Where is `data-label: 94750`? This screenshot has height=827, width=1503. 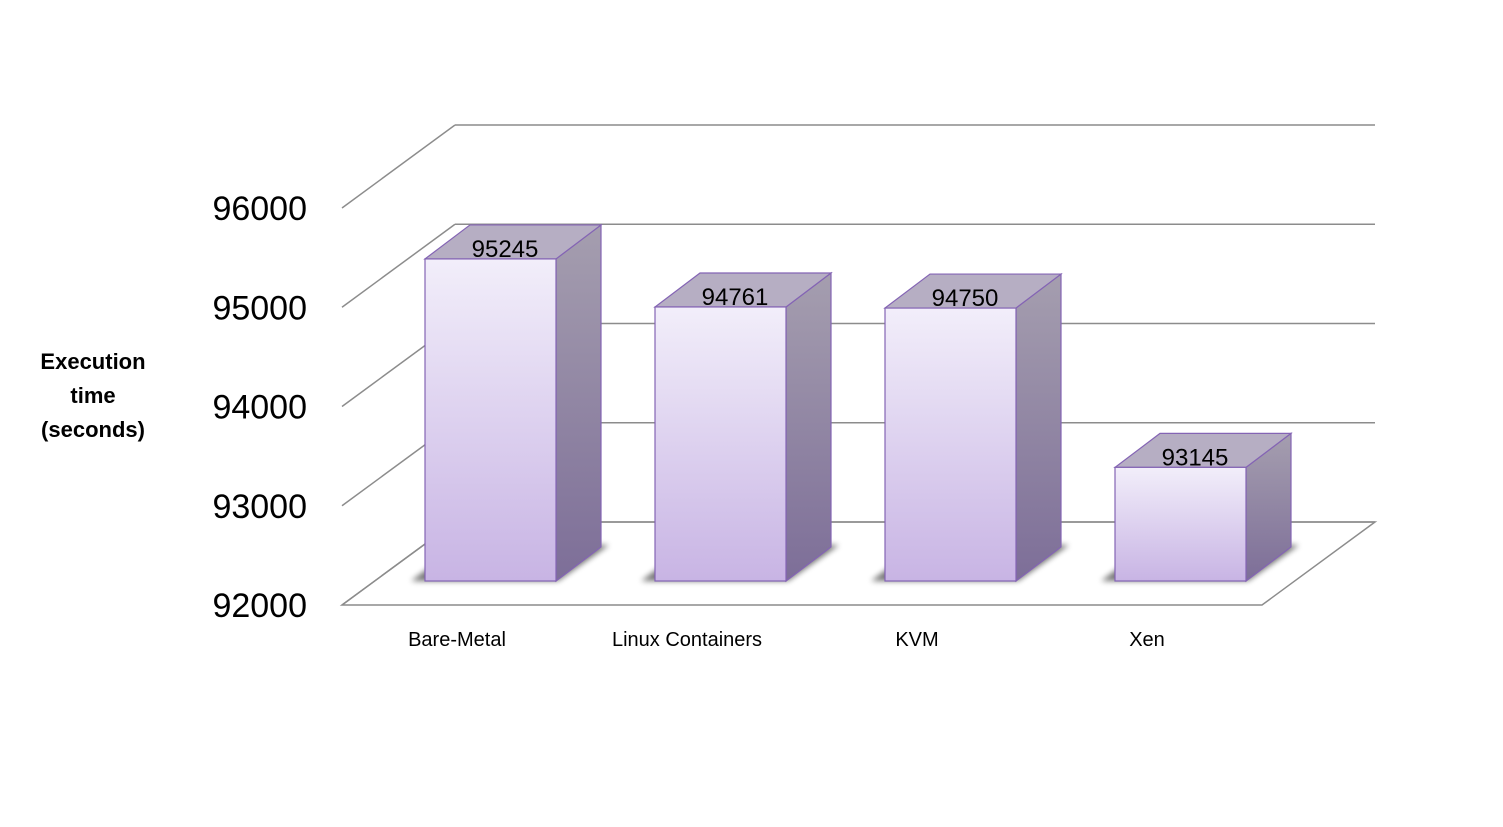
data-label: 94750 is located at coordinates (965, 298).